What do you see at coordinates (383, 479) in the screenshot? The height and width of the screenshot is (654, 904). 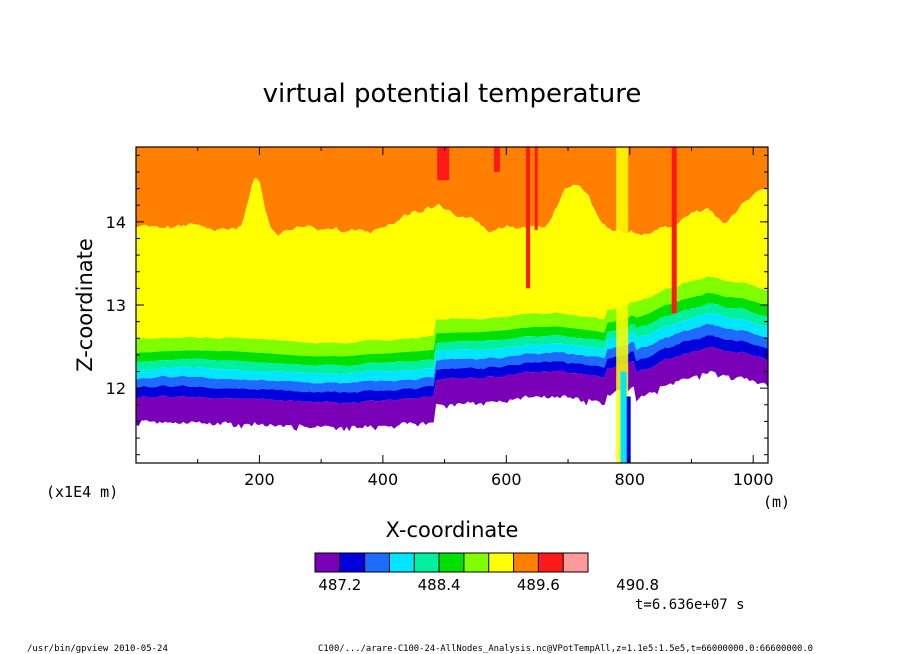 I see `x-tick-label: 400` at bounding box center [383, 479].